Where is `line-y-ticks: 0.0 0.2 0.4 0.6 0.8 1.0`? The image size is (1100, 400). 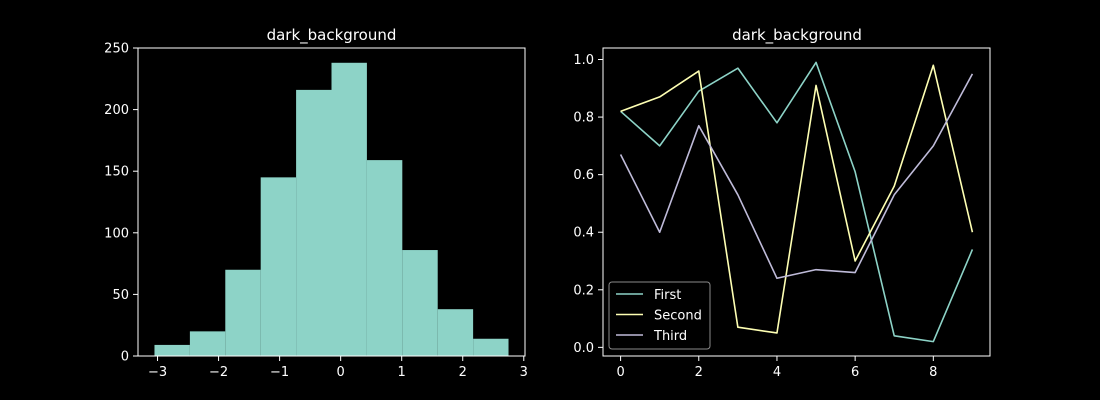
line-y-ticks: 0.0 0.2 0.4 0.6 0.8 1.0 is located at coordinates (588, 204).